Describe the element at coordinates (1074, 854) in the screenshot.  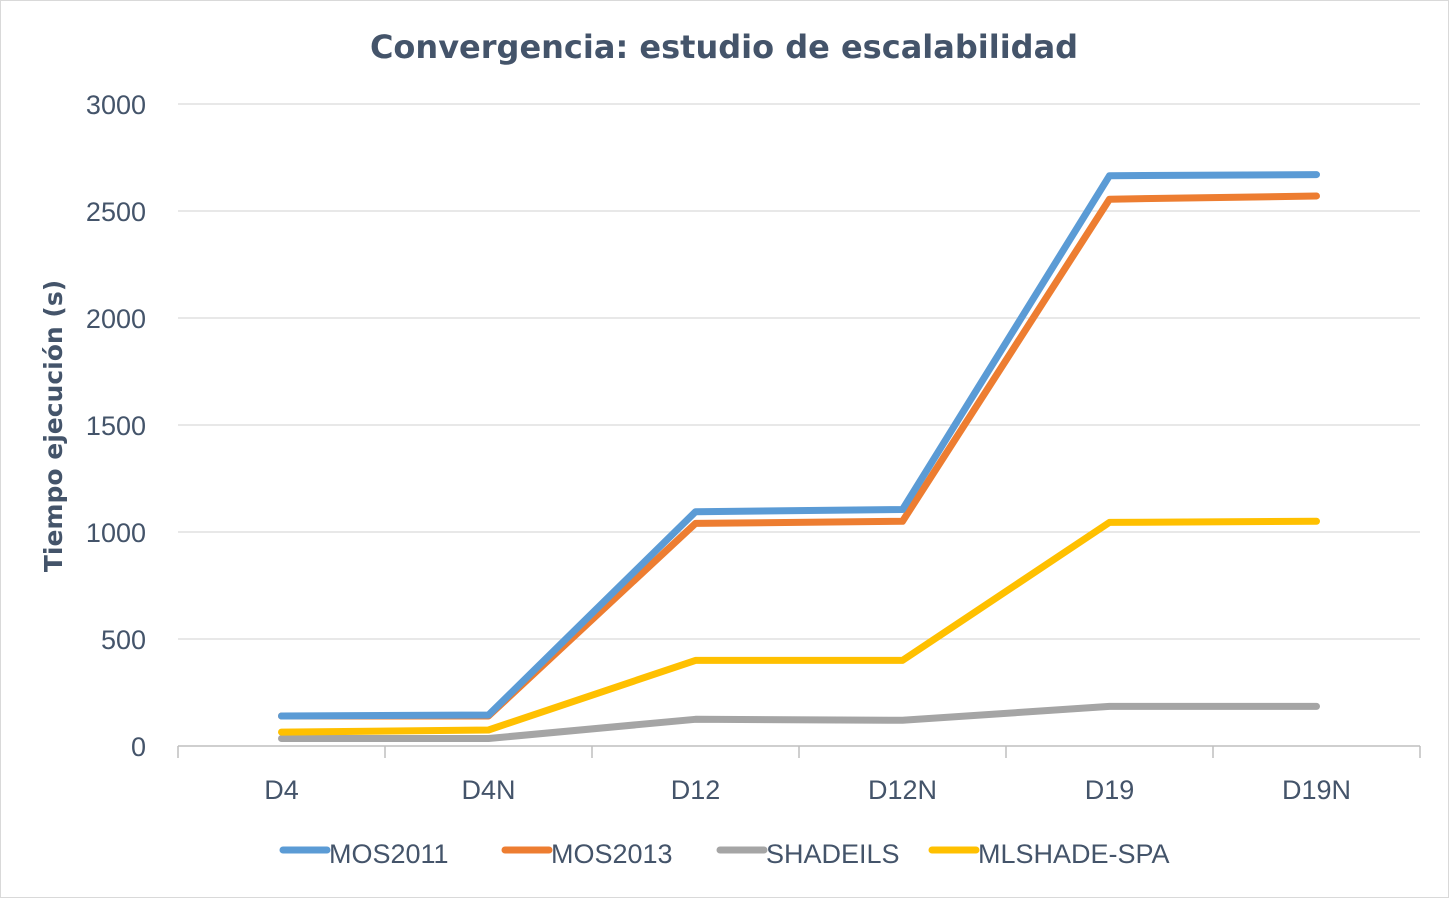
I see `legend-label: MLSHADE-SPA` at that location.